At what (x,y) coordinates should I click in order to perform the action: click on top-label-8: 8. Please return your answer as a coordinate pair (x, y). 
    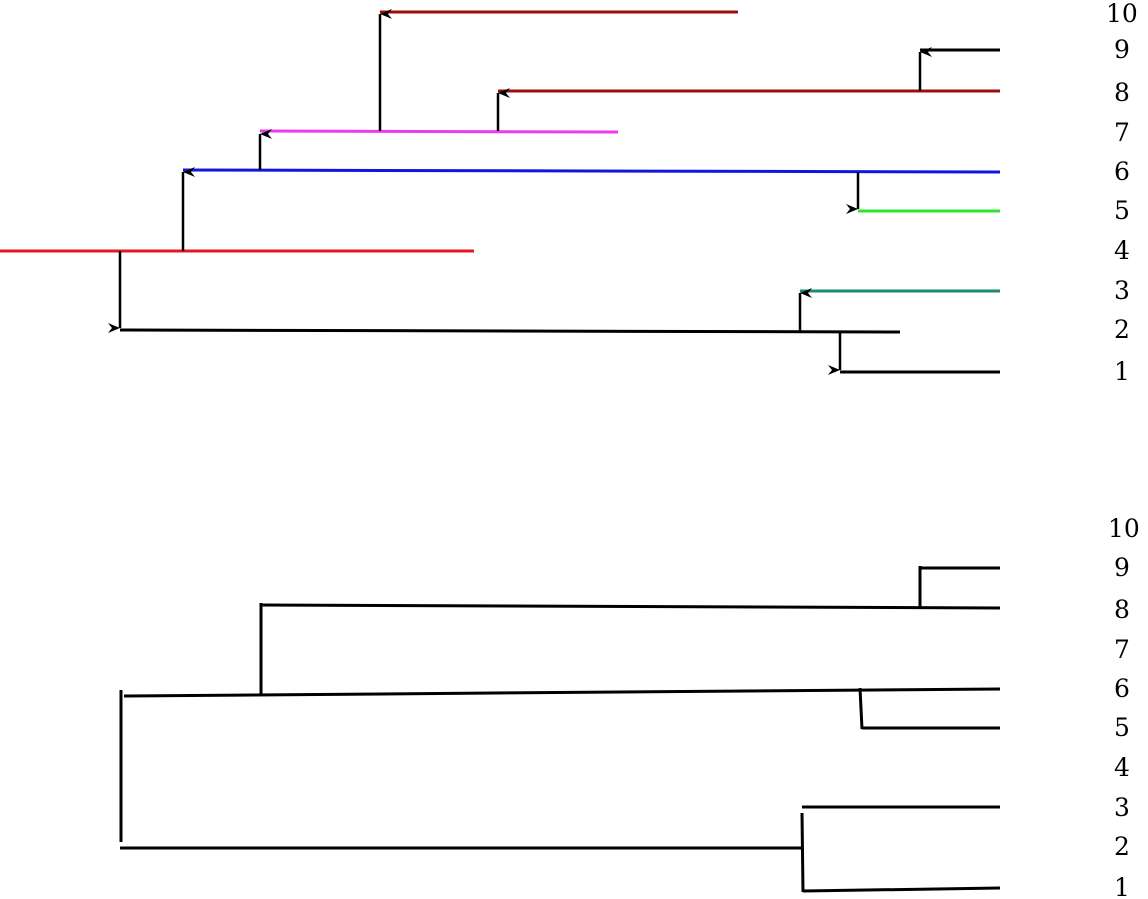
    Looking at the image, I should click on (1122, 92).